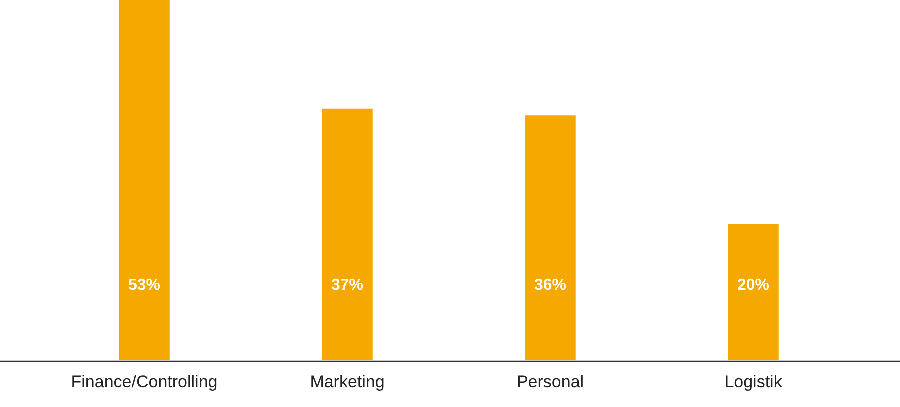 This screenshot has height=407, width=900. Describe the element at coordinates (347, 285) in the screenshot. I see `data-label: 37%` at that location.